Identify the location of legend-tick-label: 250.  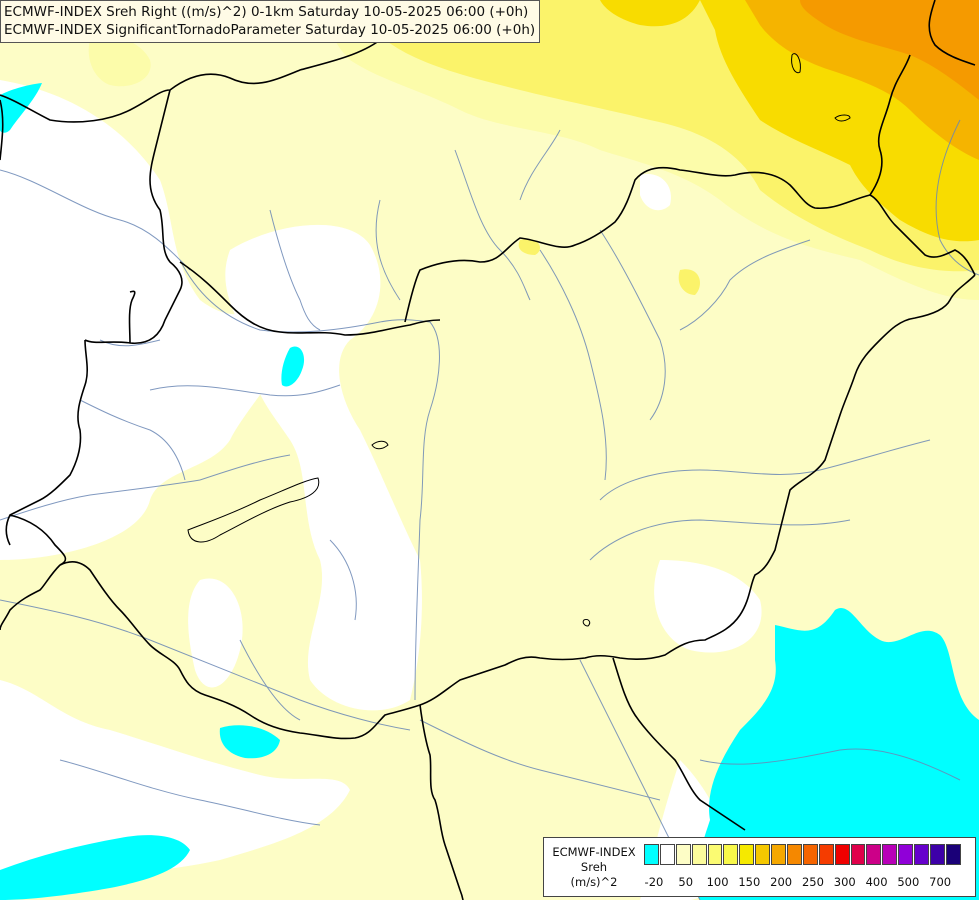
(812, 882).